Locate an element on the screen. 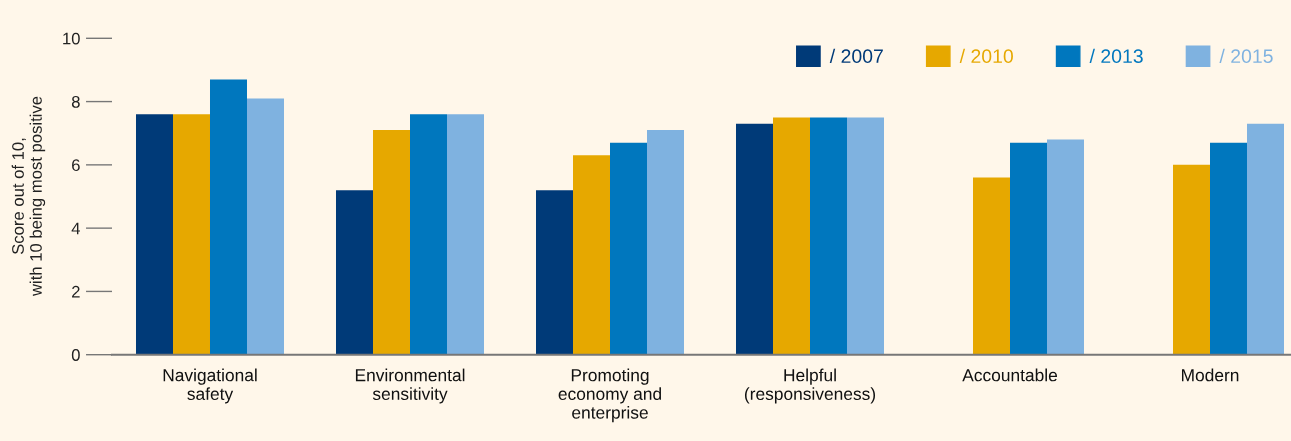  y-tick-label: 2 is located at coordinates (76, 291).